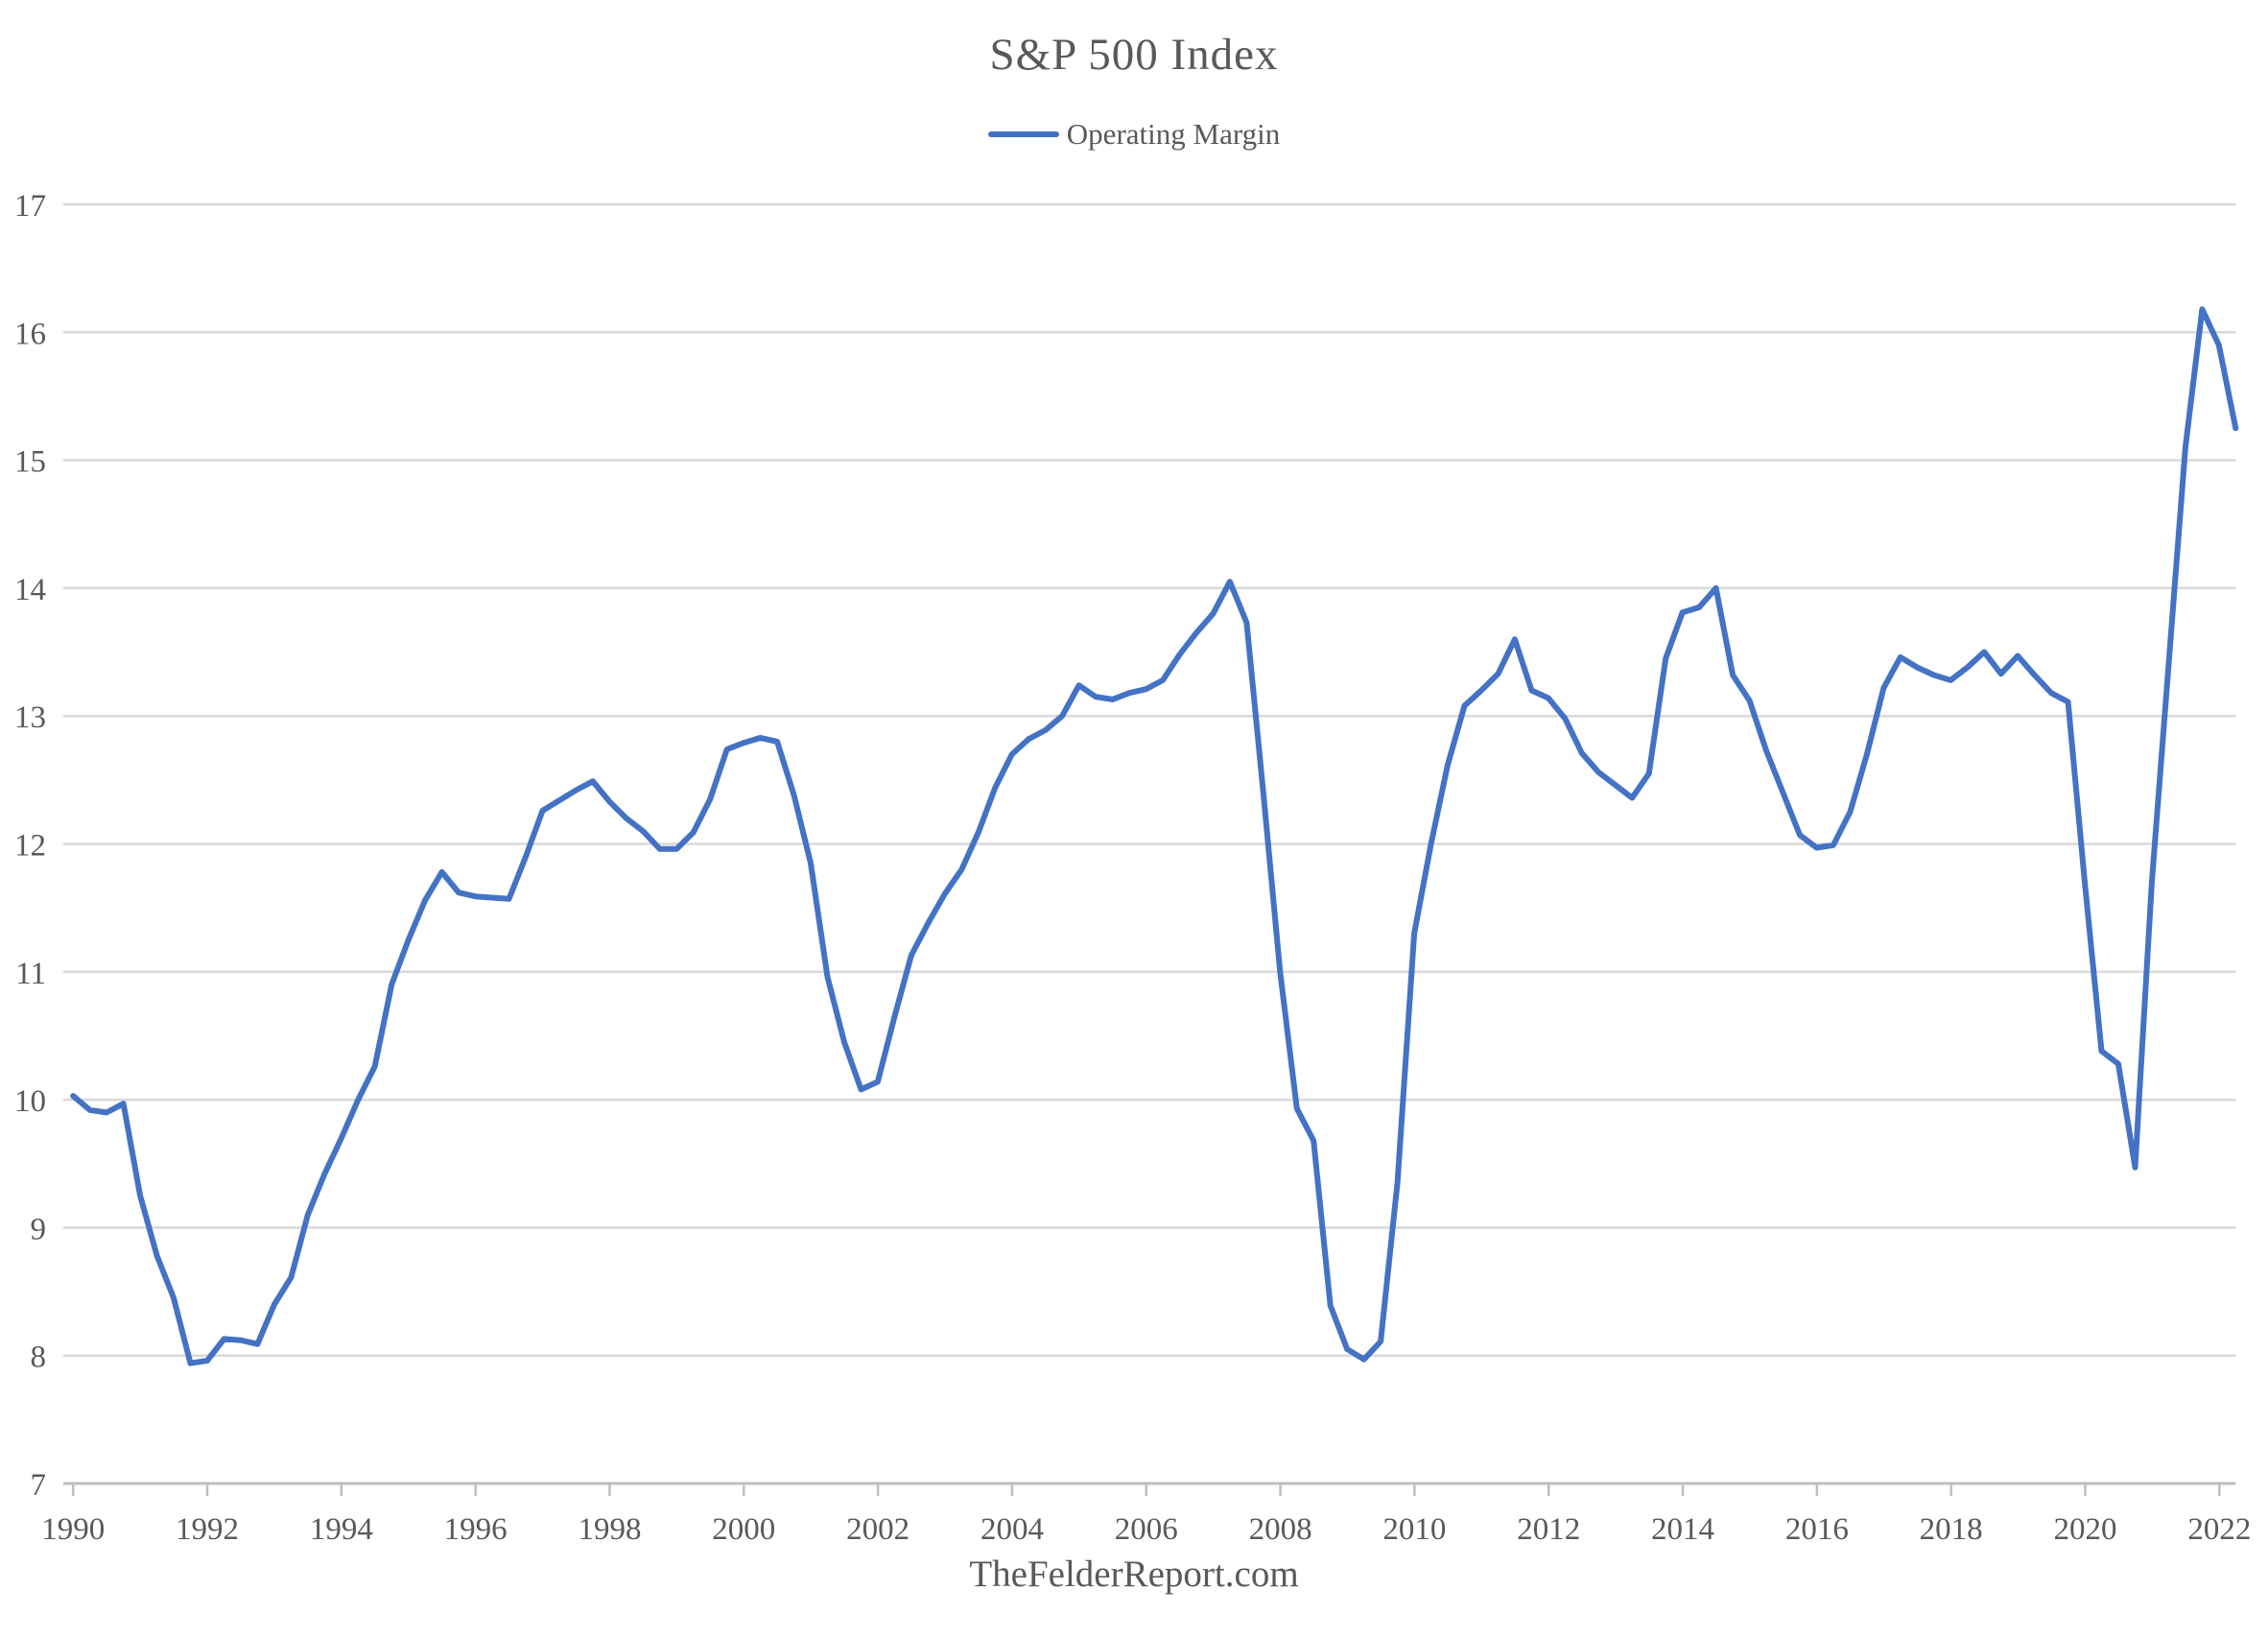 Image resolution: width=2268 pixels, height=1637 pixels. Describe the element at coordinates (1414, 1529) in the screenshot. I see `x-axis-label: 2010` at that location.